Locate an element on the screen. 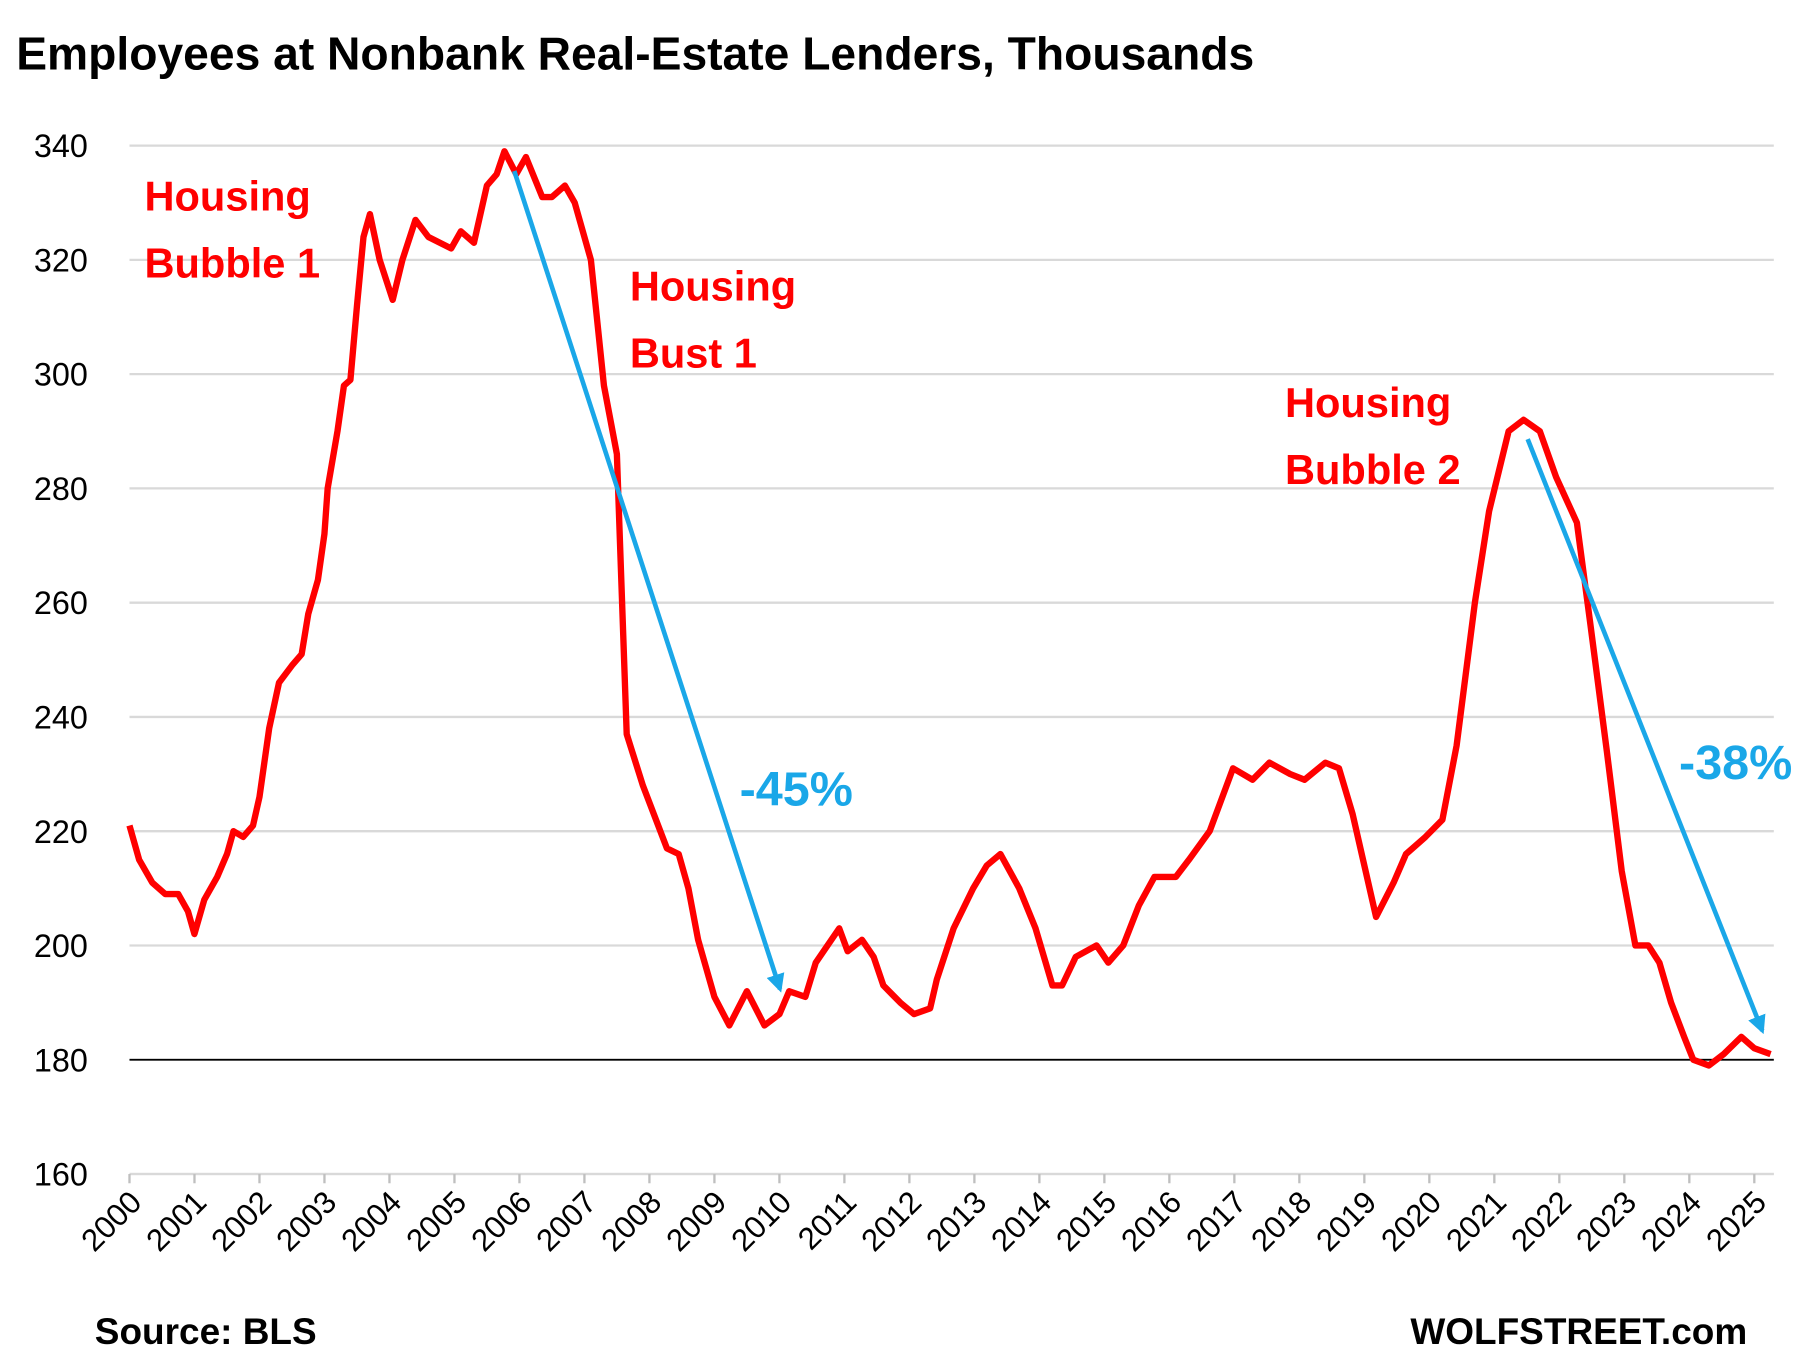  y-tick-label: 320 is located at coordinates (61, 260).